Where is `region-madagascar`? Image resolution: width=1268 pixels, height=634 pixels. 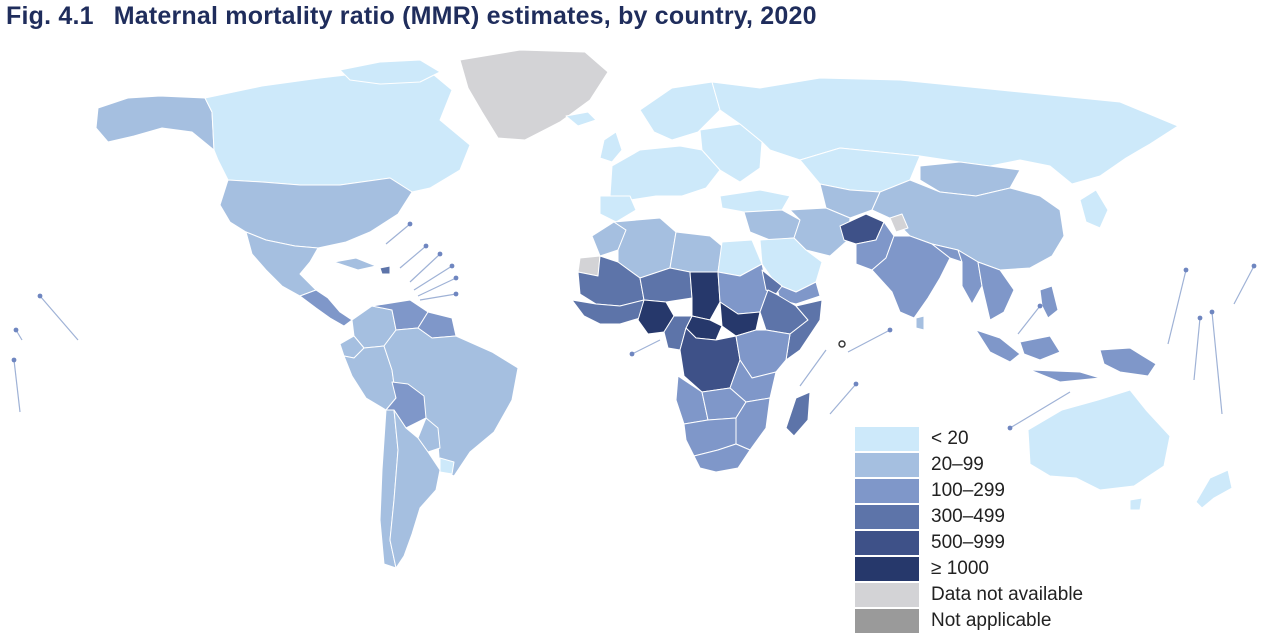 region-madagascar is located at coordinates (798, 414).